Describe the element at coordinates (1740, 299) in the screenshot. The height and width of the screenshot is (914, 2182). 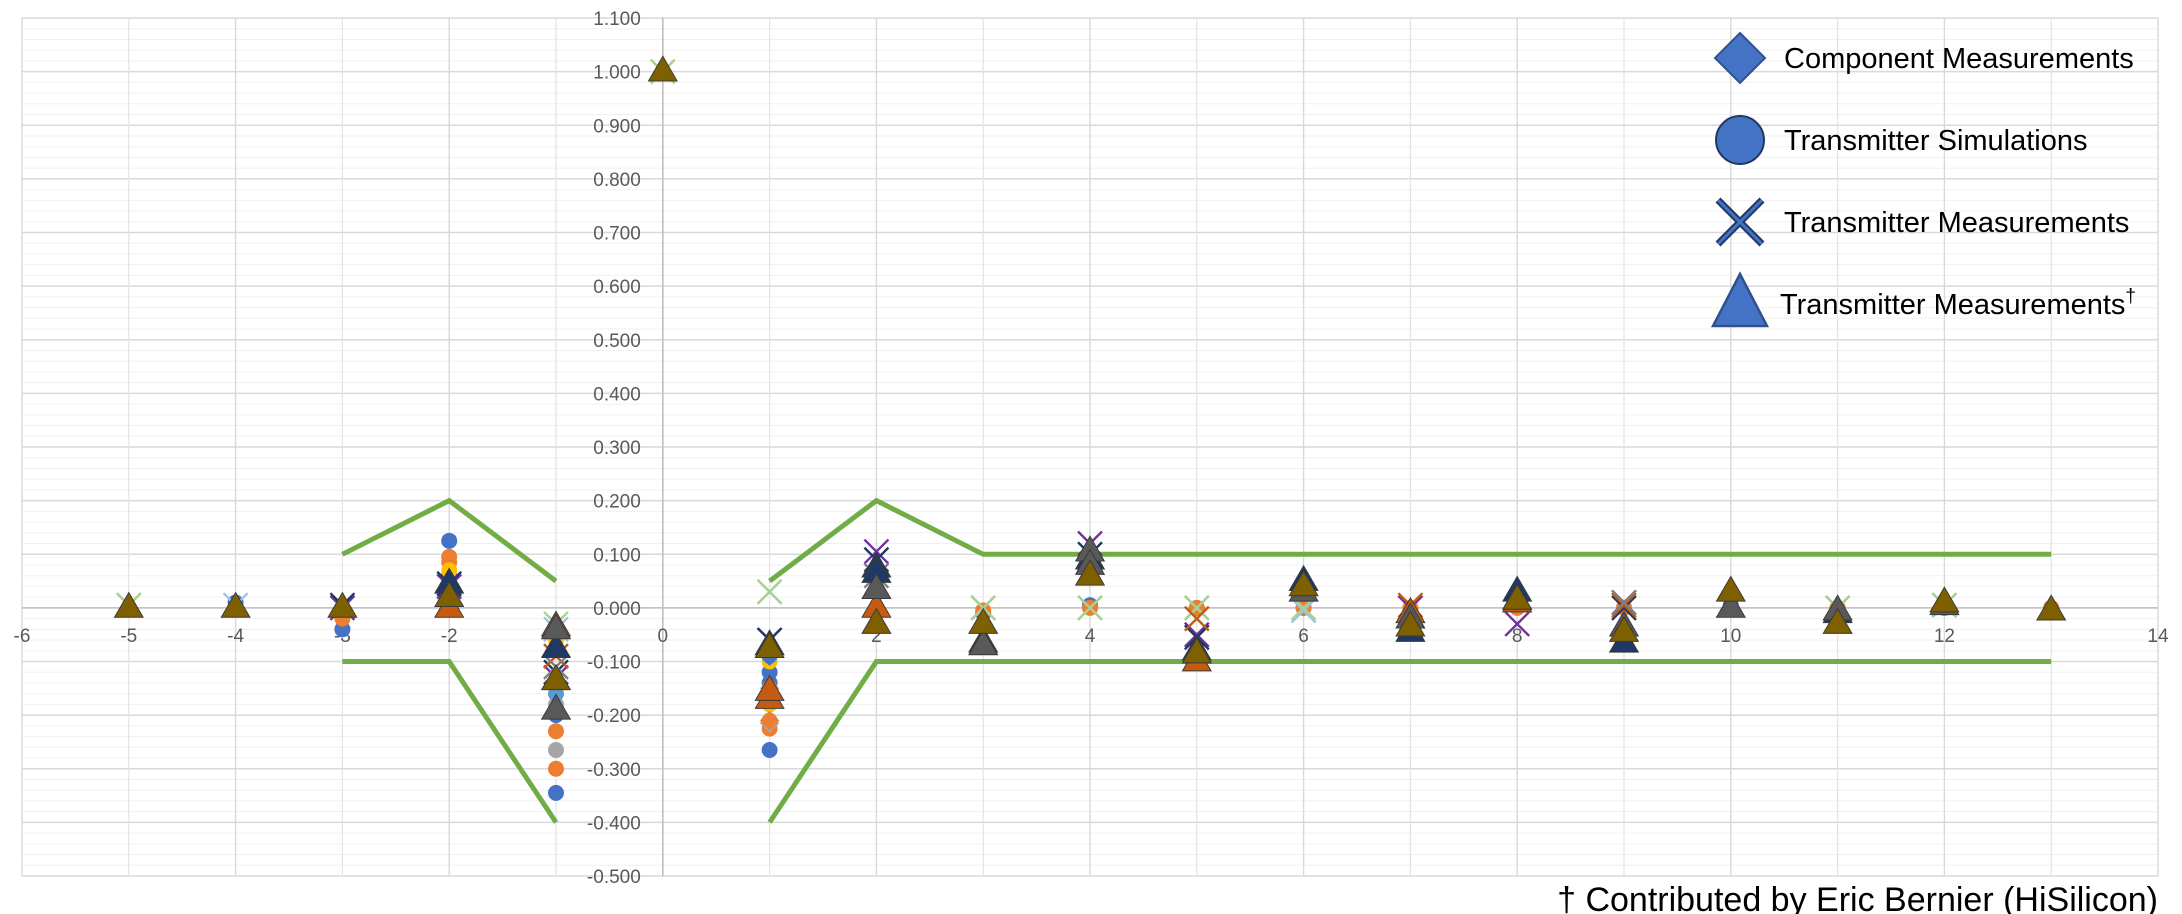
I see `legend-marker-triangle` at that location.